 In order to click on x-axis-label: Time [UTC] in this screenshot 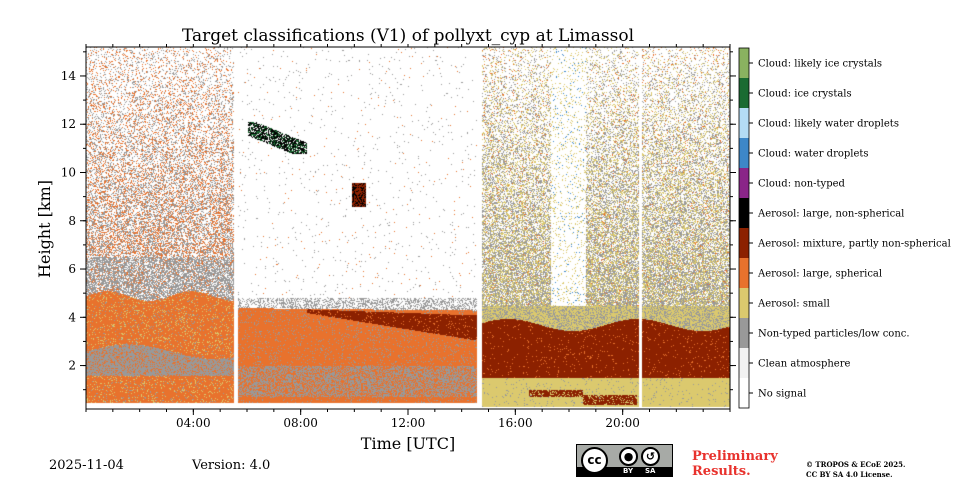, I will do `click(408, 443)`.